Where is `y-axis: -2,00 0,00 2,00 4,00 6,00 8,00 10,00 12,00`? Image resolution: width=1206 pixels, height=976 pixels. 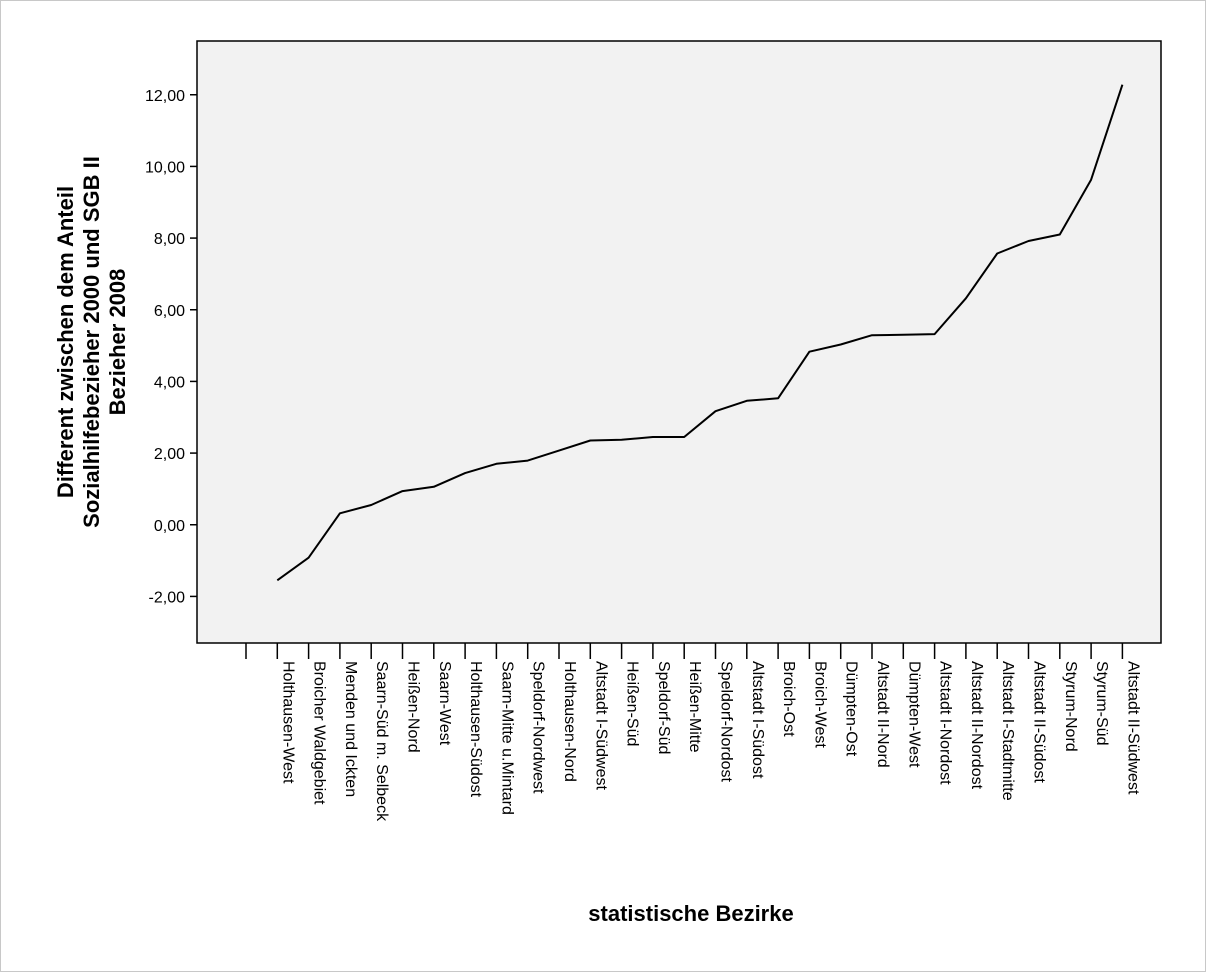
y-axis: -2,00 0,00 2,00 4,00 6,00 8,00 10,00 12,00 is located at coordinates (171, 347).